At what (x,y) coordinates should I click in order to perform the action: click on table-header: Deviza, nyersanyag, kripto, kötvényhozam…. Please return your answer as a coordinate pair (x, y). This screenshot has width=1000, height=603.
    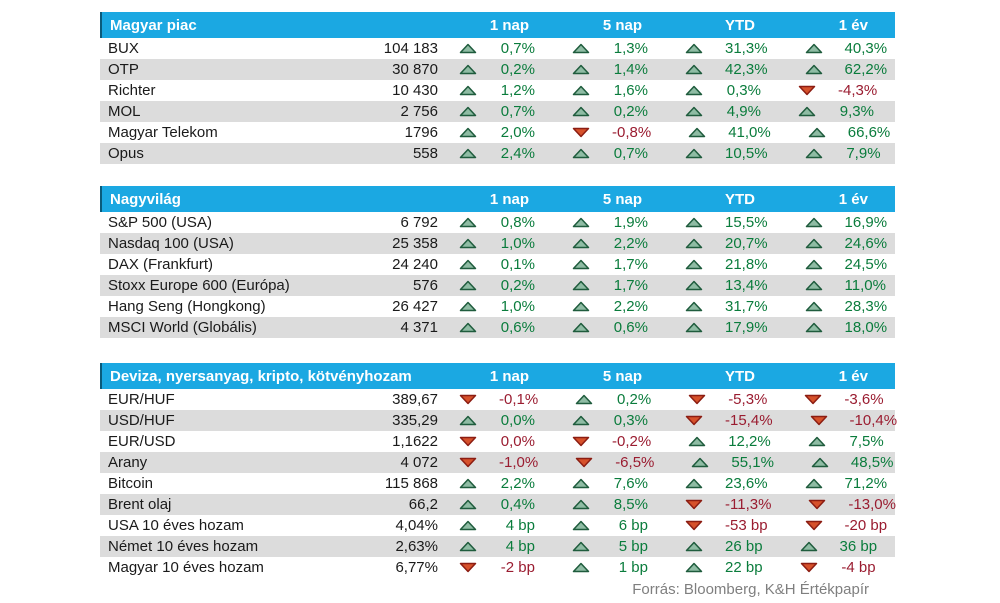
    Looking at the image, I should click on (497, 376).